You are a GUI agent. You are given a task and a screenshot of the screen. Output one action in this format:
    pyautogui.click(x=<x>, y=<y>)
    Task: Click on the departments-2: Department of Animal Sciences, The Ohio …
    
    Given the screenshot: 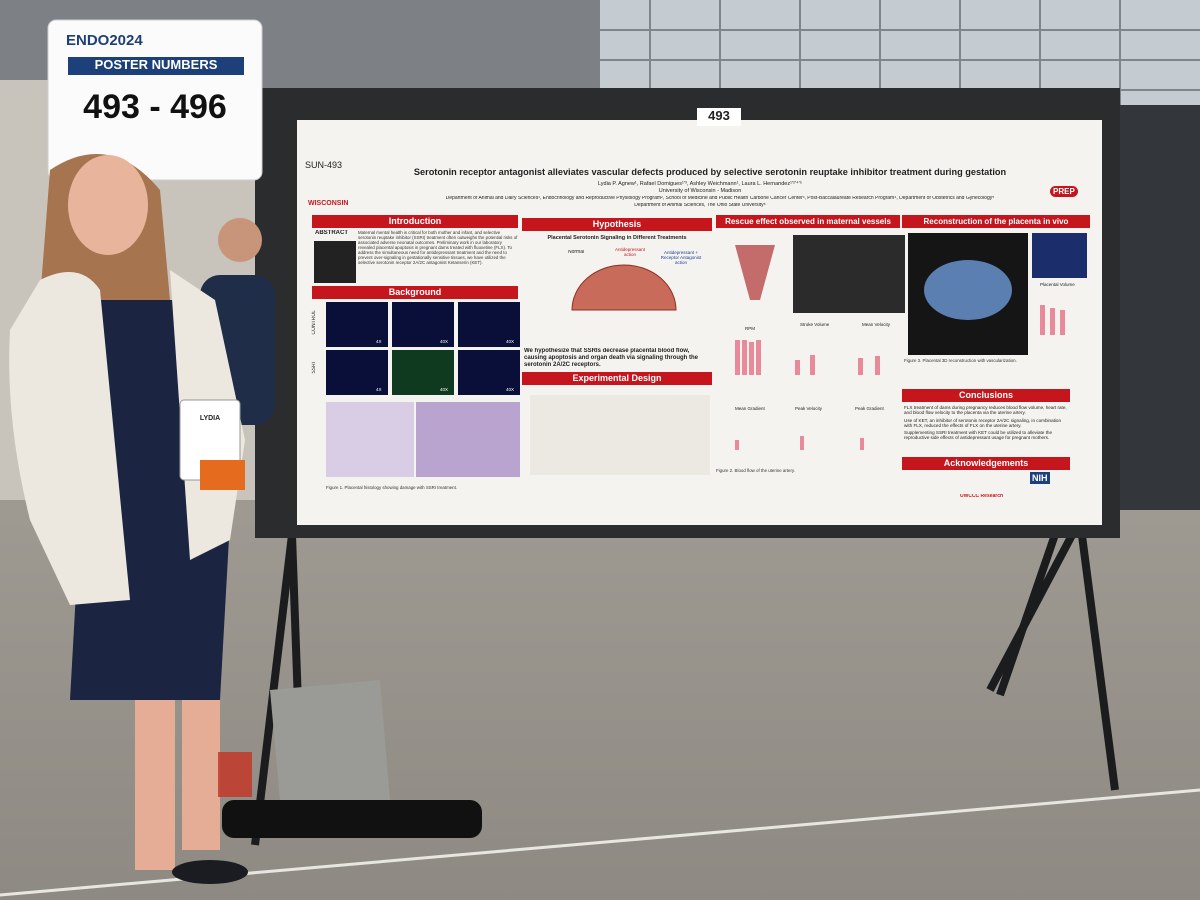 What is the action you would take?
    pyautogui.click(x=700, y=205)
    